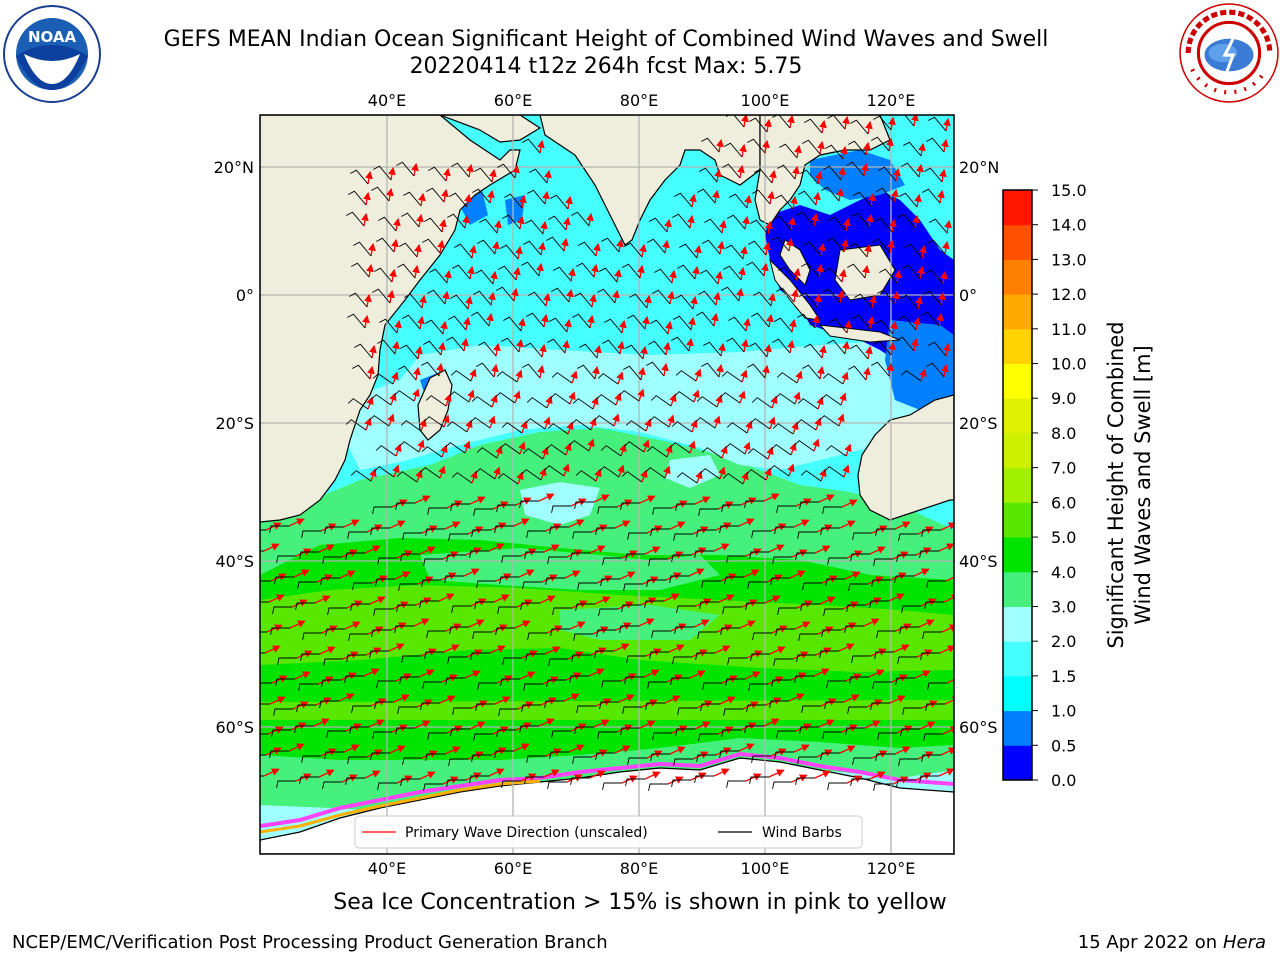 This screenshot has width=1280, height=960. I want to click on colorbar-tick-label: 15.0, so click(1069, 190).